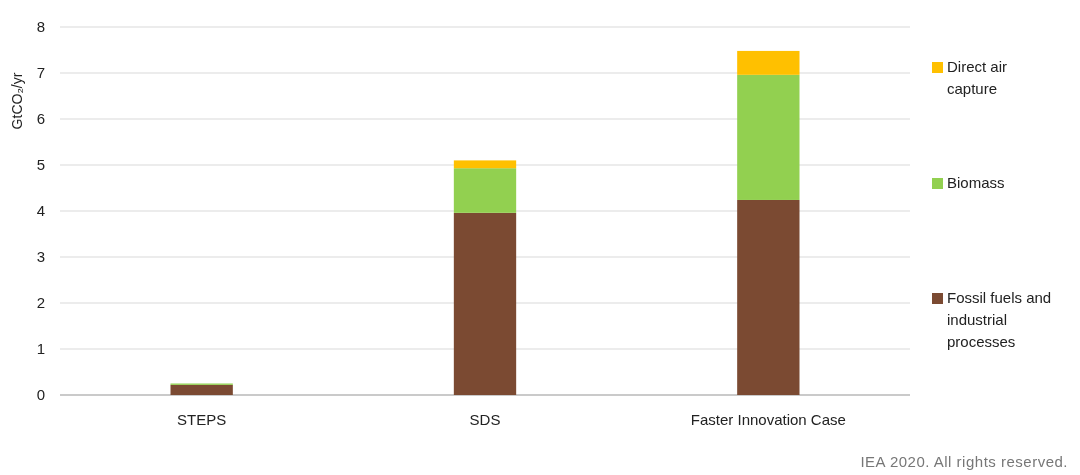 This screenshot has height=475, width=1080. I want to click on y-tick-label: 6, so click(40, 118).